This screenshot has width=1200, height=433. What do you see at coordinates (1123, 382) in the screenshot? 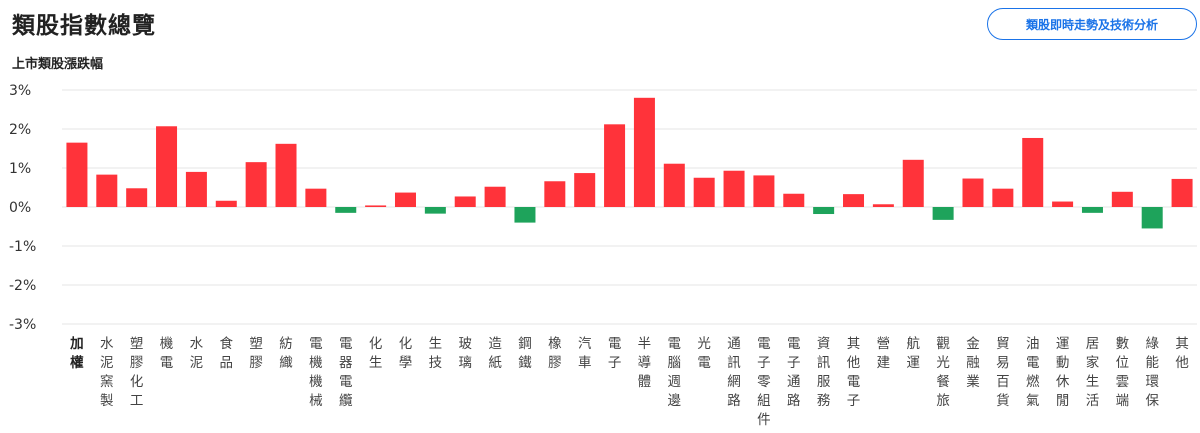
I see `x-tick-char: 雲` at bounding box center [1123, 382].